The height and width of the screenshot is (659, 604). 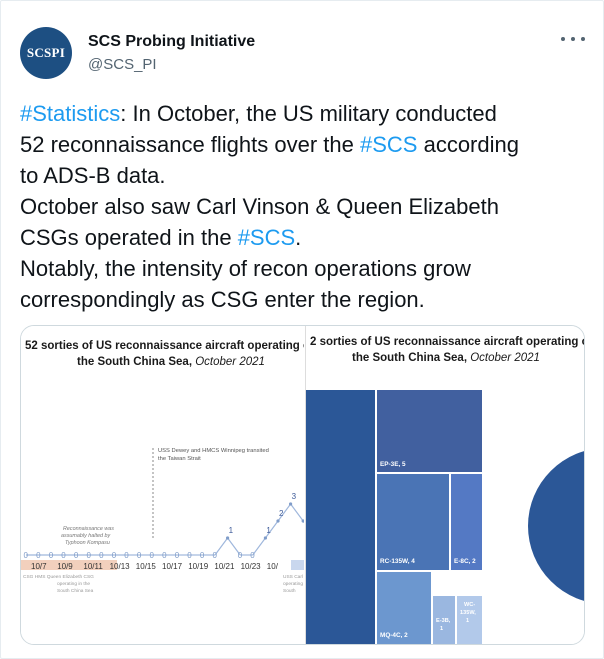 What do you see at coordinates (39, 566) in the screenshot?
I see `x-tick-label: 10/7` at bounding box center [39, 566].